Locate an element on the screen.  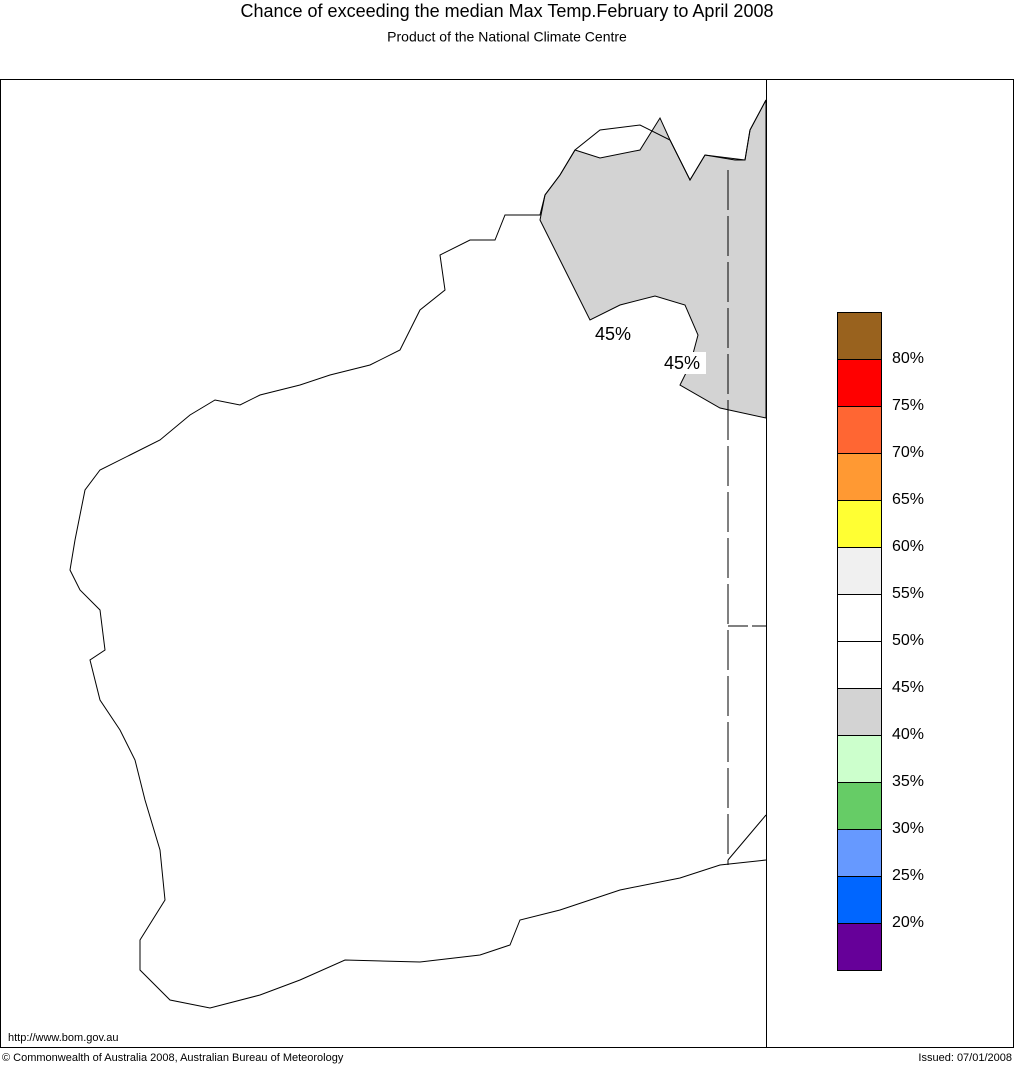
subtitle: Product of the National Climate Centre is located at coordinates (507, 37).